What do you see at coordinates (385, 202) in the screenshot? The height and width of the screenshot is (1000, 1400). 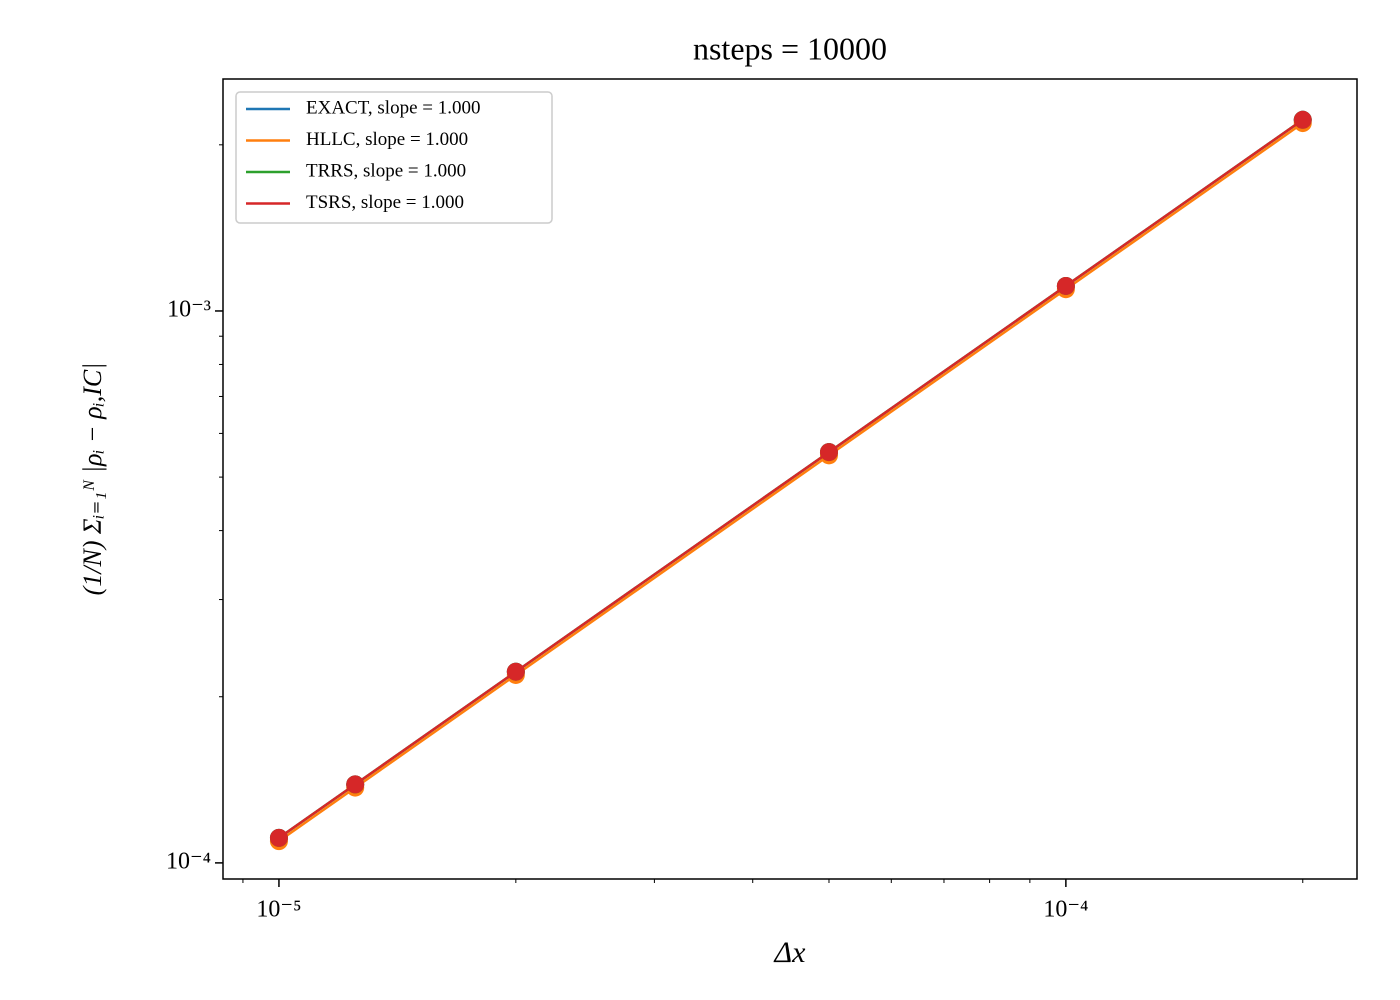 I see `legend-label: TSRS, slope = 1.000` at bounding box center [385, 202].